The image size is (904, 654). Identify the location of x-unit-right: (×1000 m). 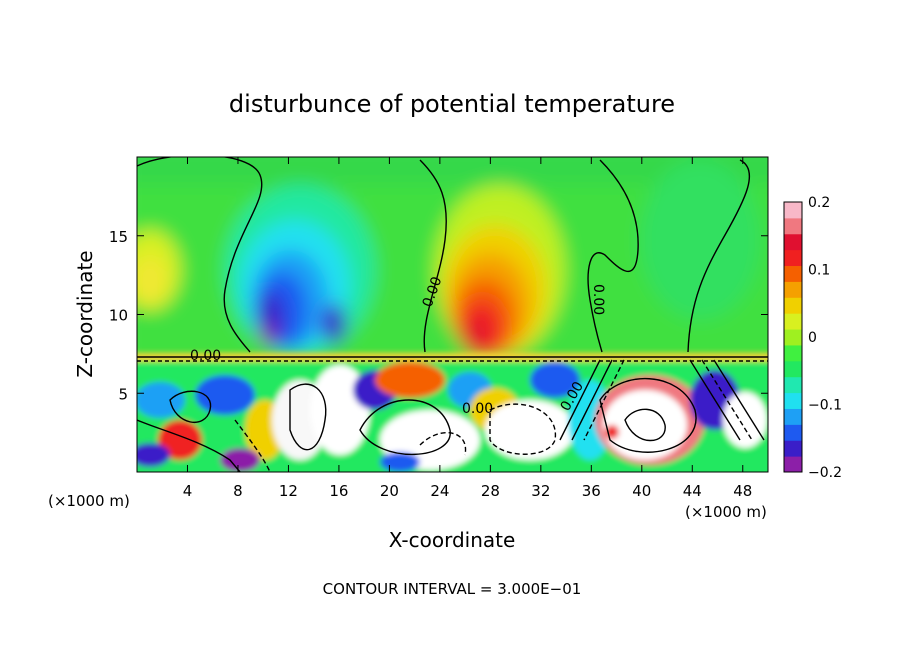
(726, 512).